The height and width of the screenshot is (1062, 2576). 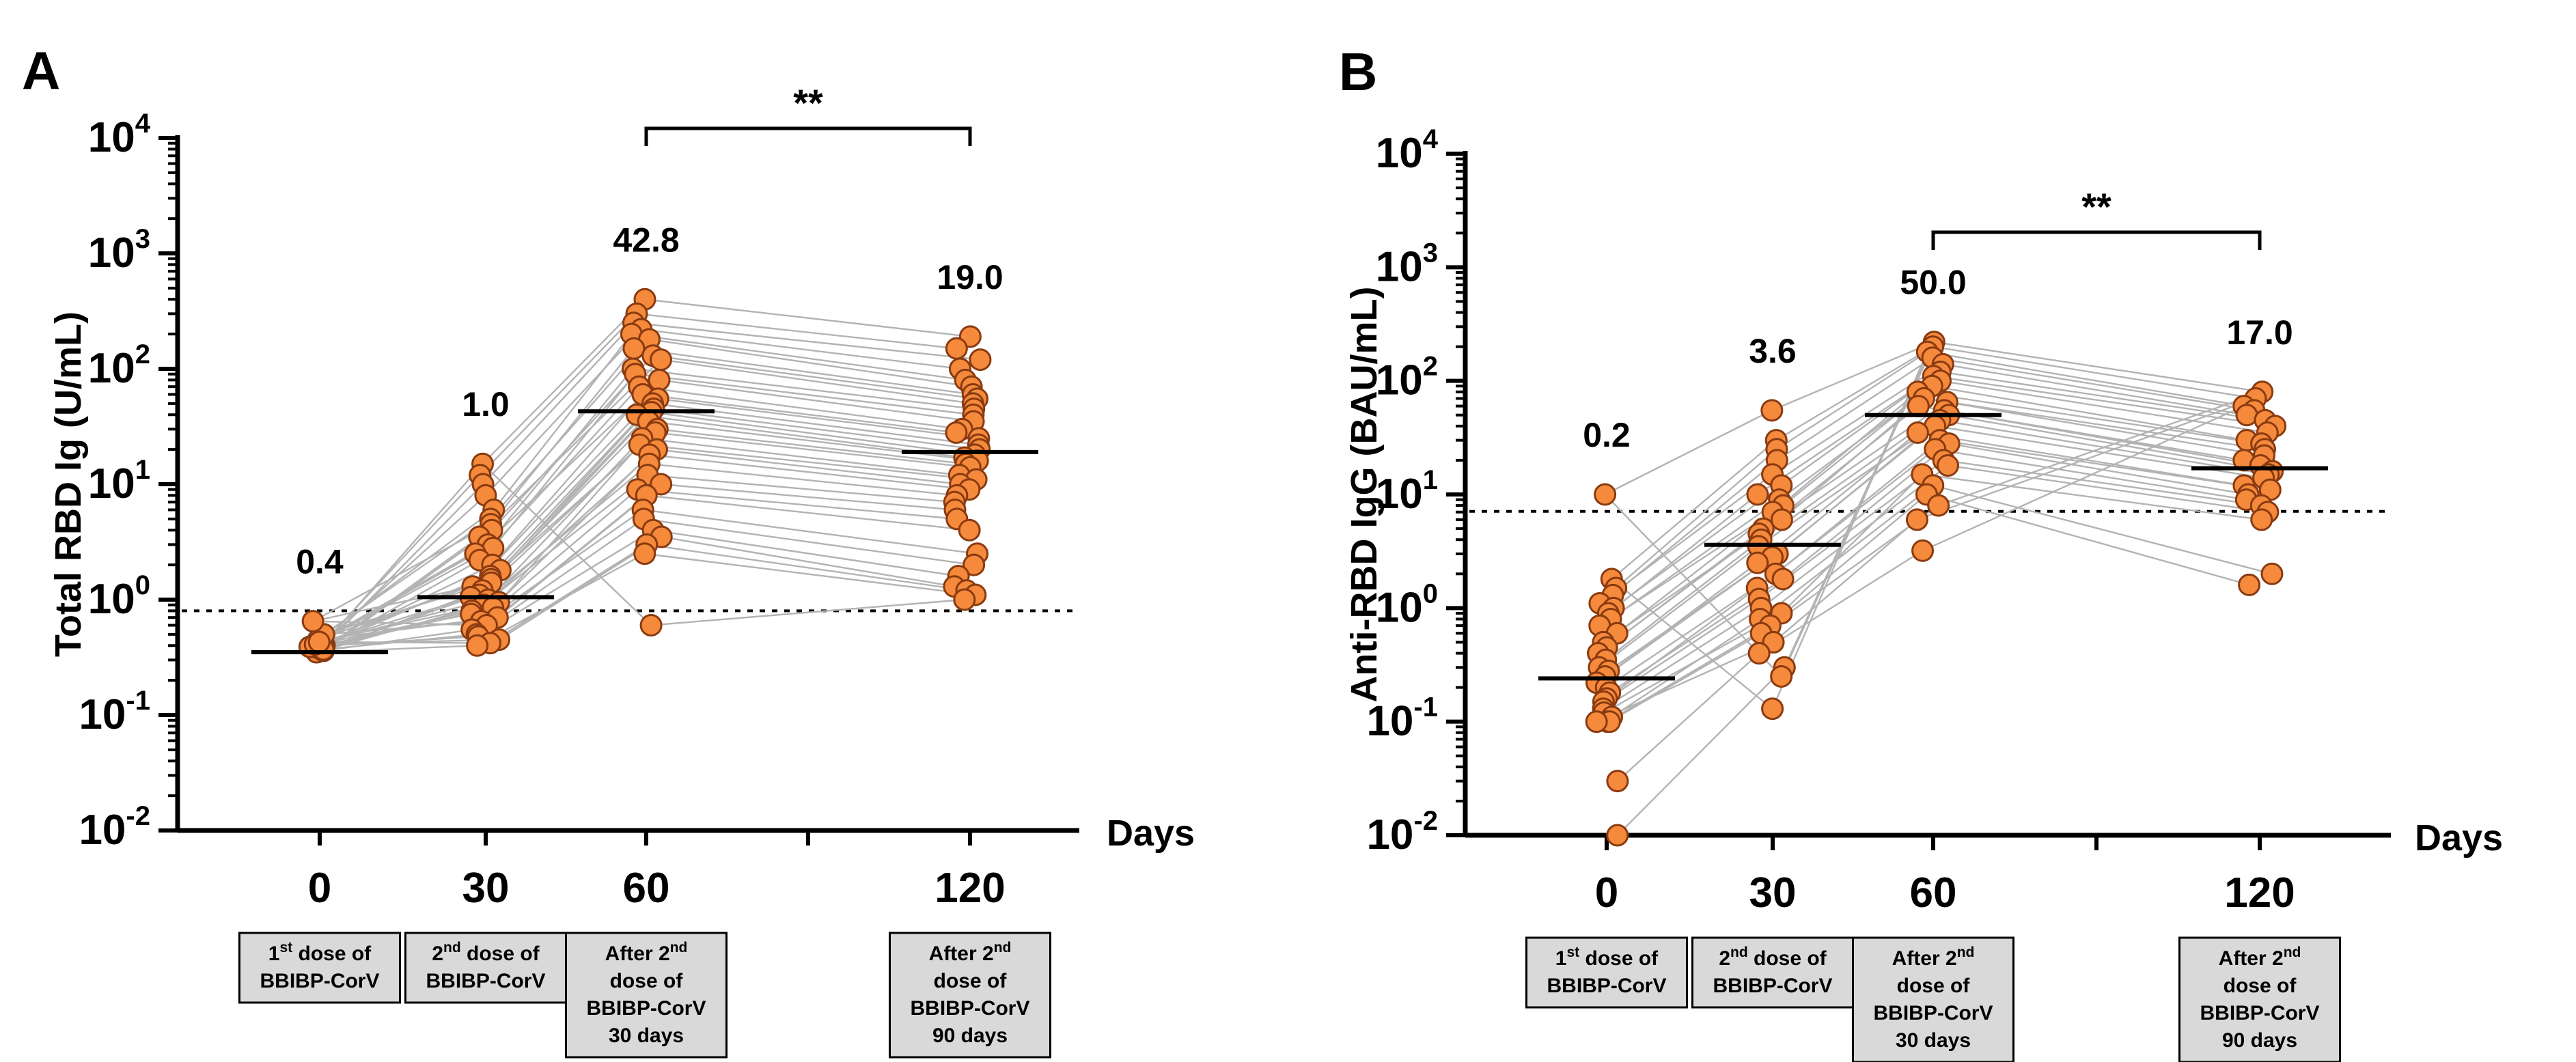 What do you see at coordinates (119, 481) in the screenshot?
I see `y-tick-label: 10¹` at bounding box center [119, 481].